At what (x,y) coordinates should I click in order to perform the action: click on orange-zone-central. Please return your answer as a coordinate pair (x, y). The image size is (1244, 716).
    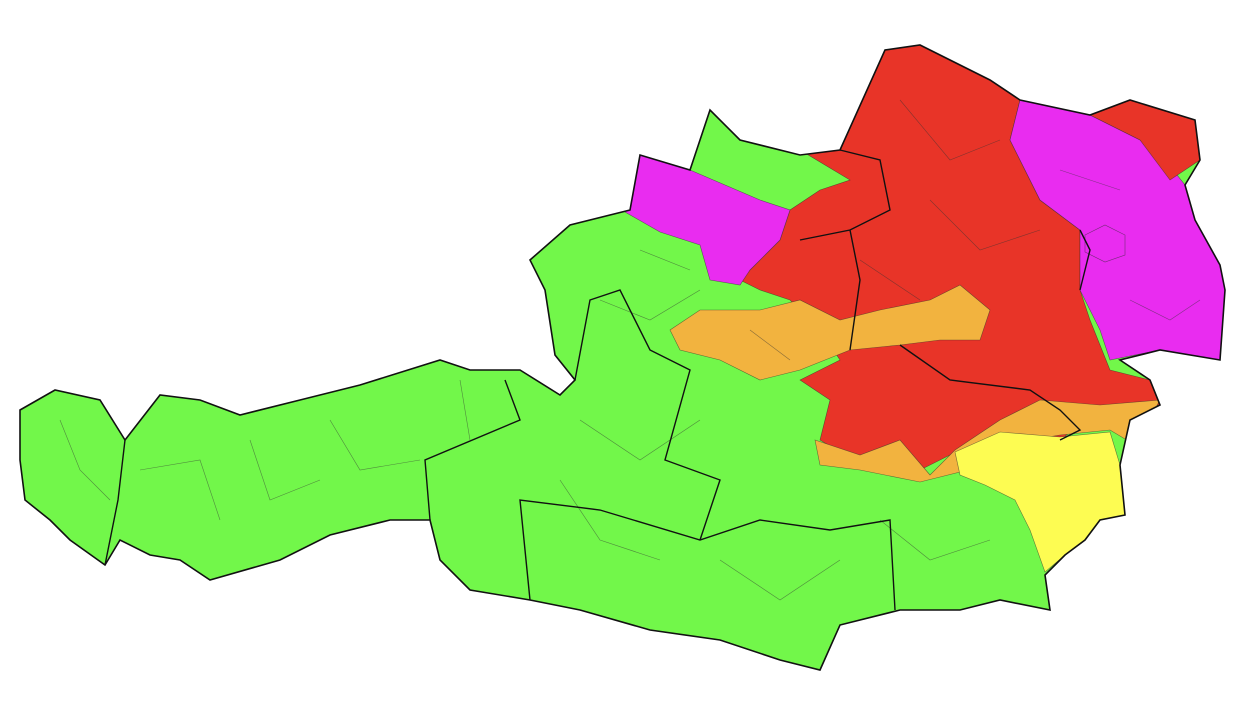
    Looking at the image, I should click on (830, 332).